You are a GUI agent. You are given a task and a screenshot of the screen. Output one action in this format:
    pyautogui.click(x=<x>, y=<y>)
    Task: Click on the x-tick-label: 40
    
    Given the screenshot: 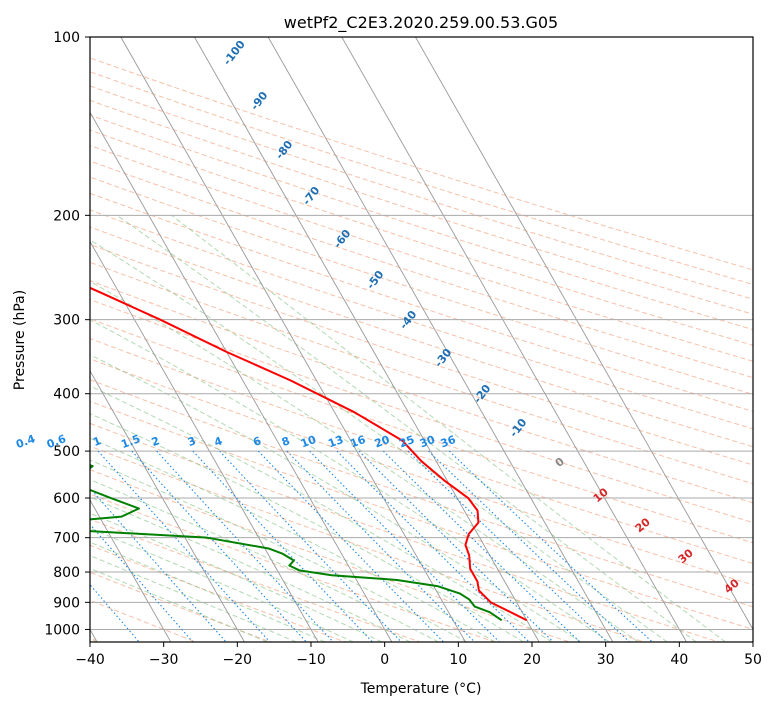 What is the action you would take?
    pyautogui.click(x=679, y=660)
    